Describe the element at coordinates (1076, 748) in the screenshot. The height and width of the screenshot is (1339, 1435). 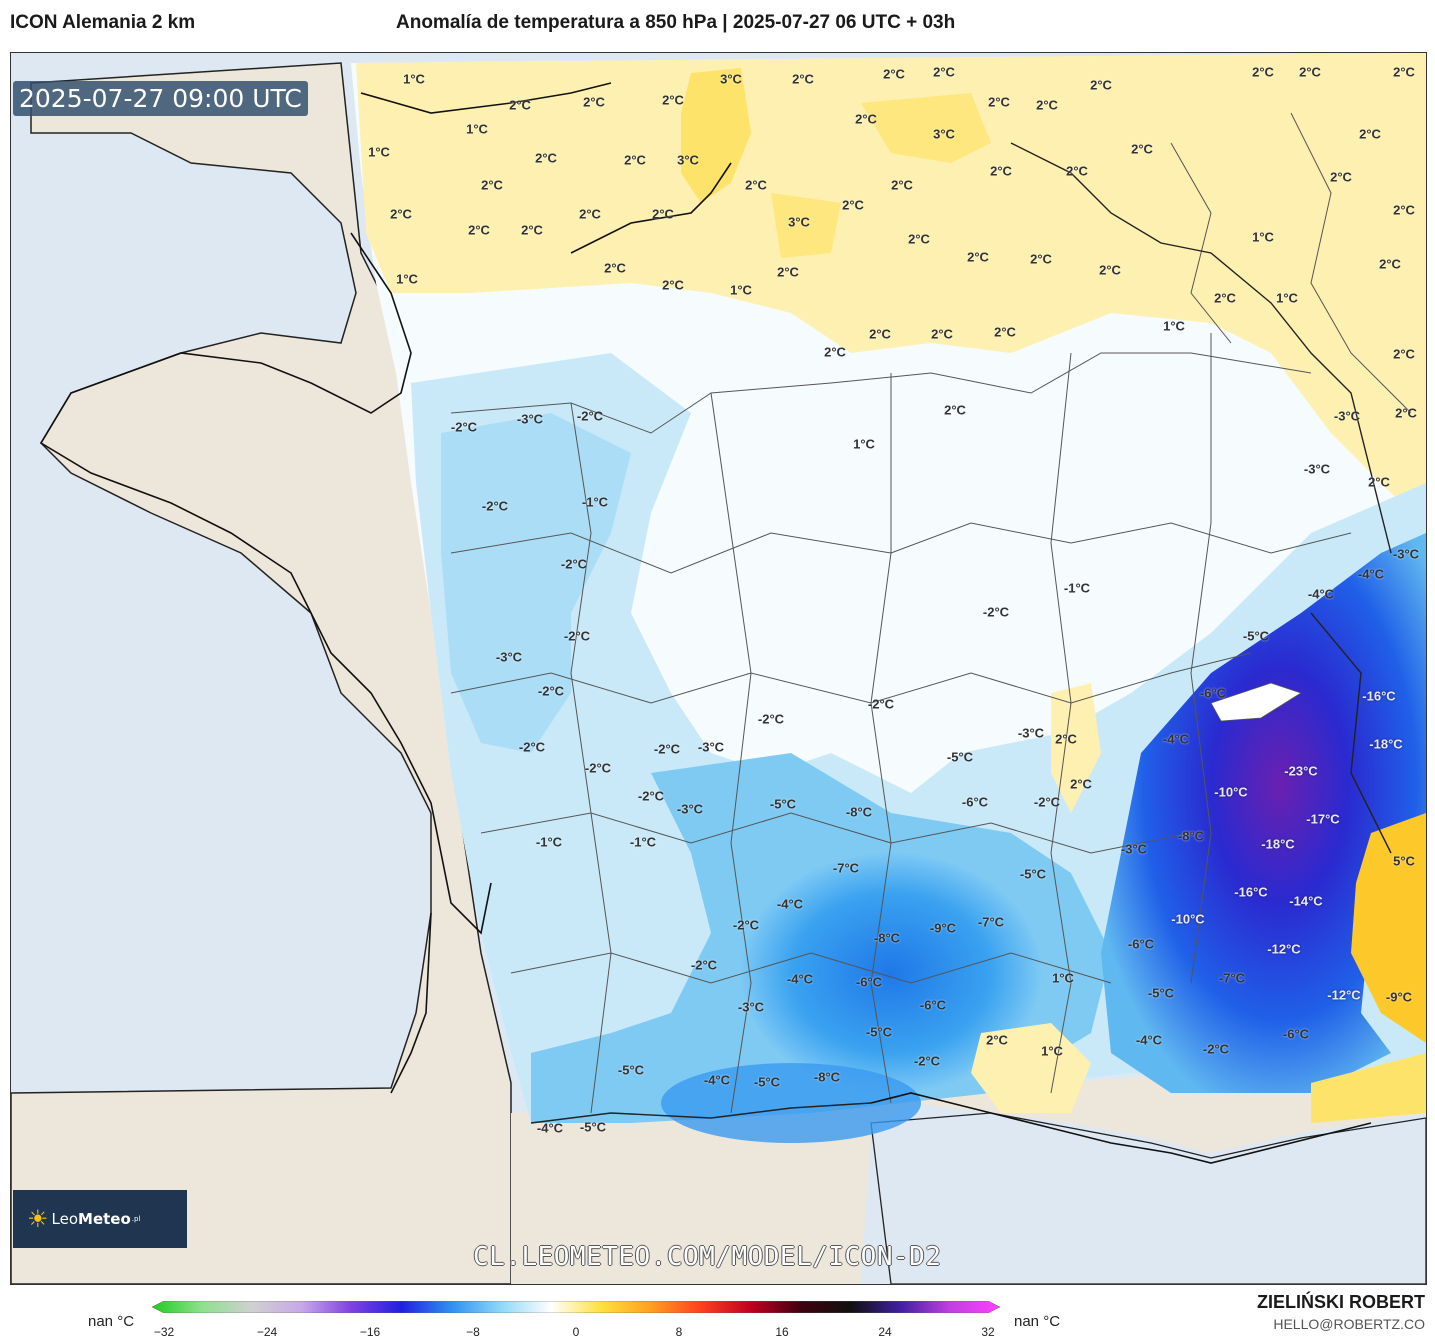
I see `warm-anomaly-rhone` at that location.